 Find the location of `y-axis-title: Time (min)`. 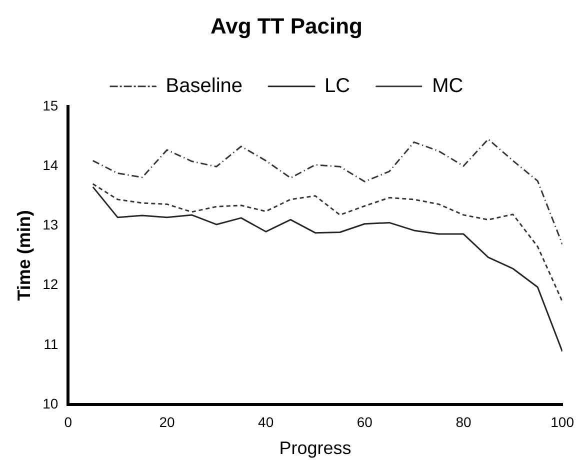

y-axis-title: Time (min) is located at coordinates (24, 255).